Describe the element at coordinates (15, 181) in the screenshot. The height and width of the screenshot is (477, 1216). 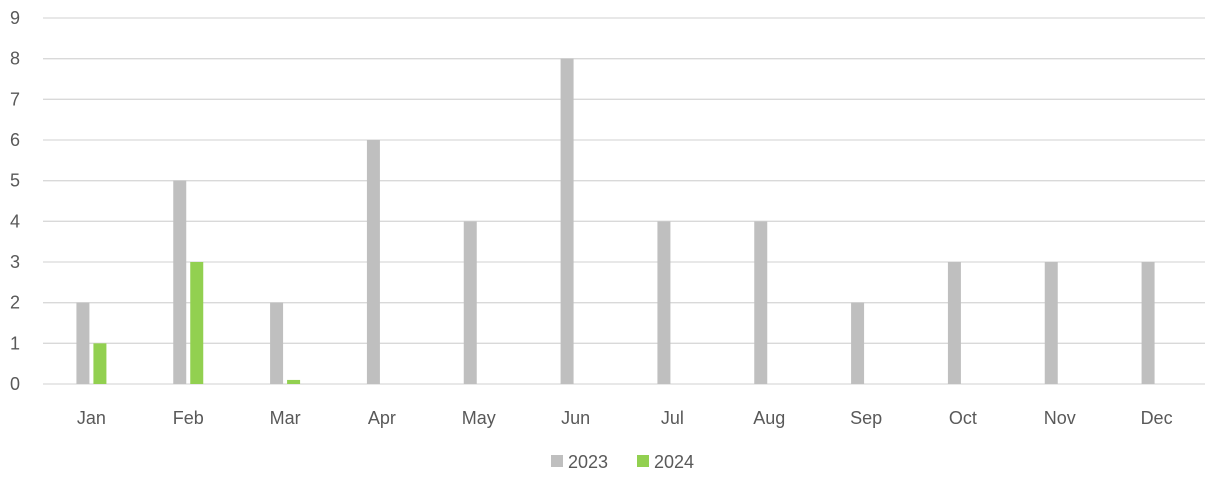
I see `y-tick-label: 5` at that location.